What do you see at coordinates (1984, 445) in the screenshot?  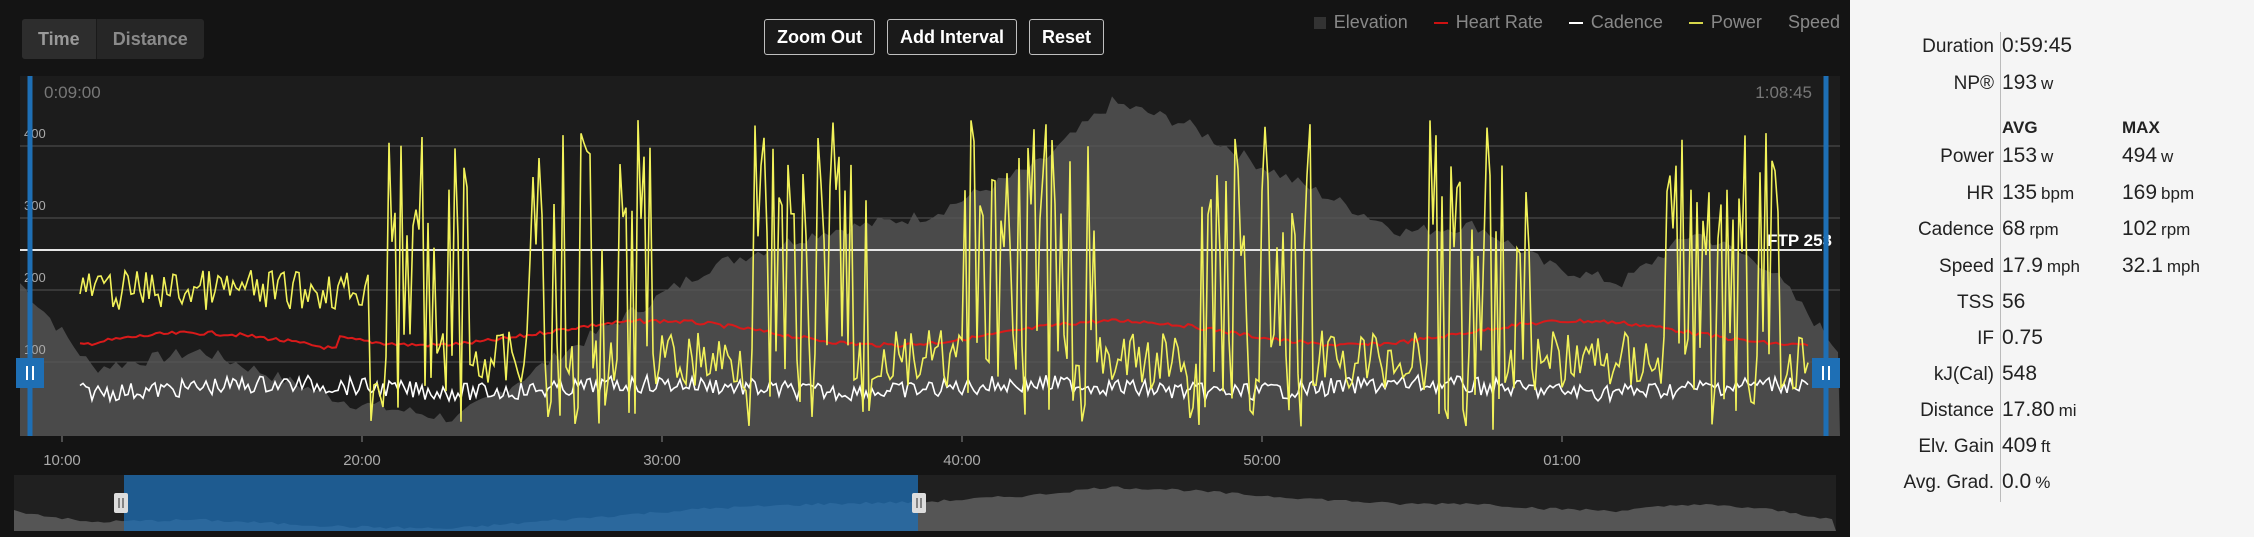 I see `stat-elv-gain: Elv. Gain 409 ft` at bounding box center [1984, 445].